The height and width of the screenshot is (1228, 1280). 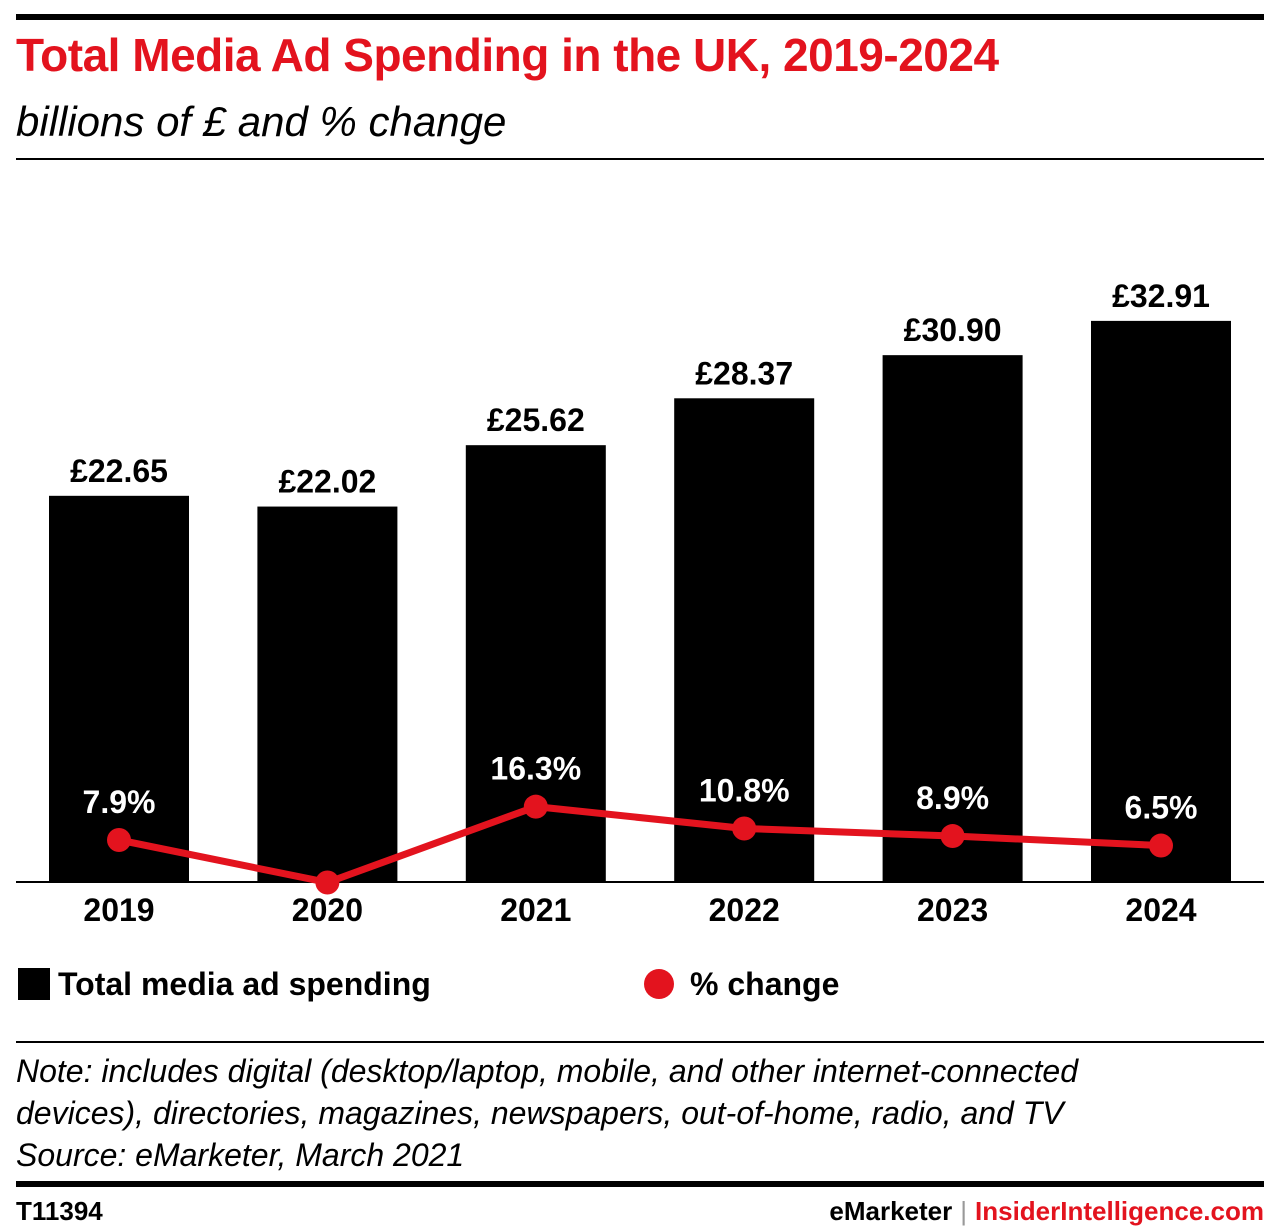 I want to click on legend-item-spending: Total media ad spending, so click(x=224, y=984).